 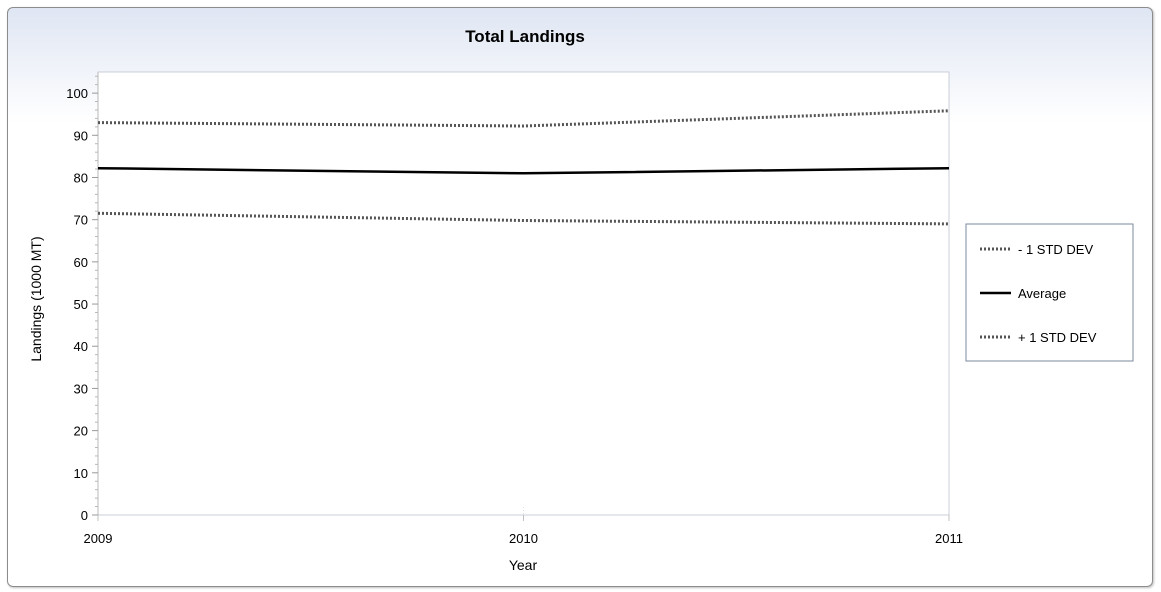 What do you see at coordinates (523, 526) in the screenshot?
I see `x-axis-ticks: 2009 2010 2011` at bounding box center [523, 526].